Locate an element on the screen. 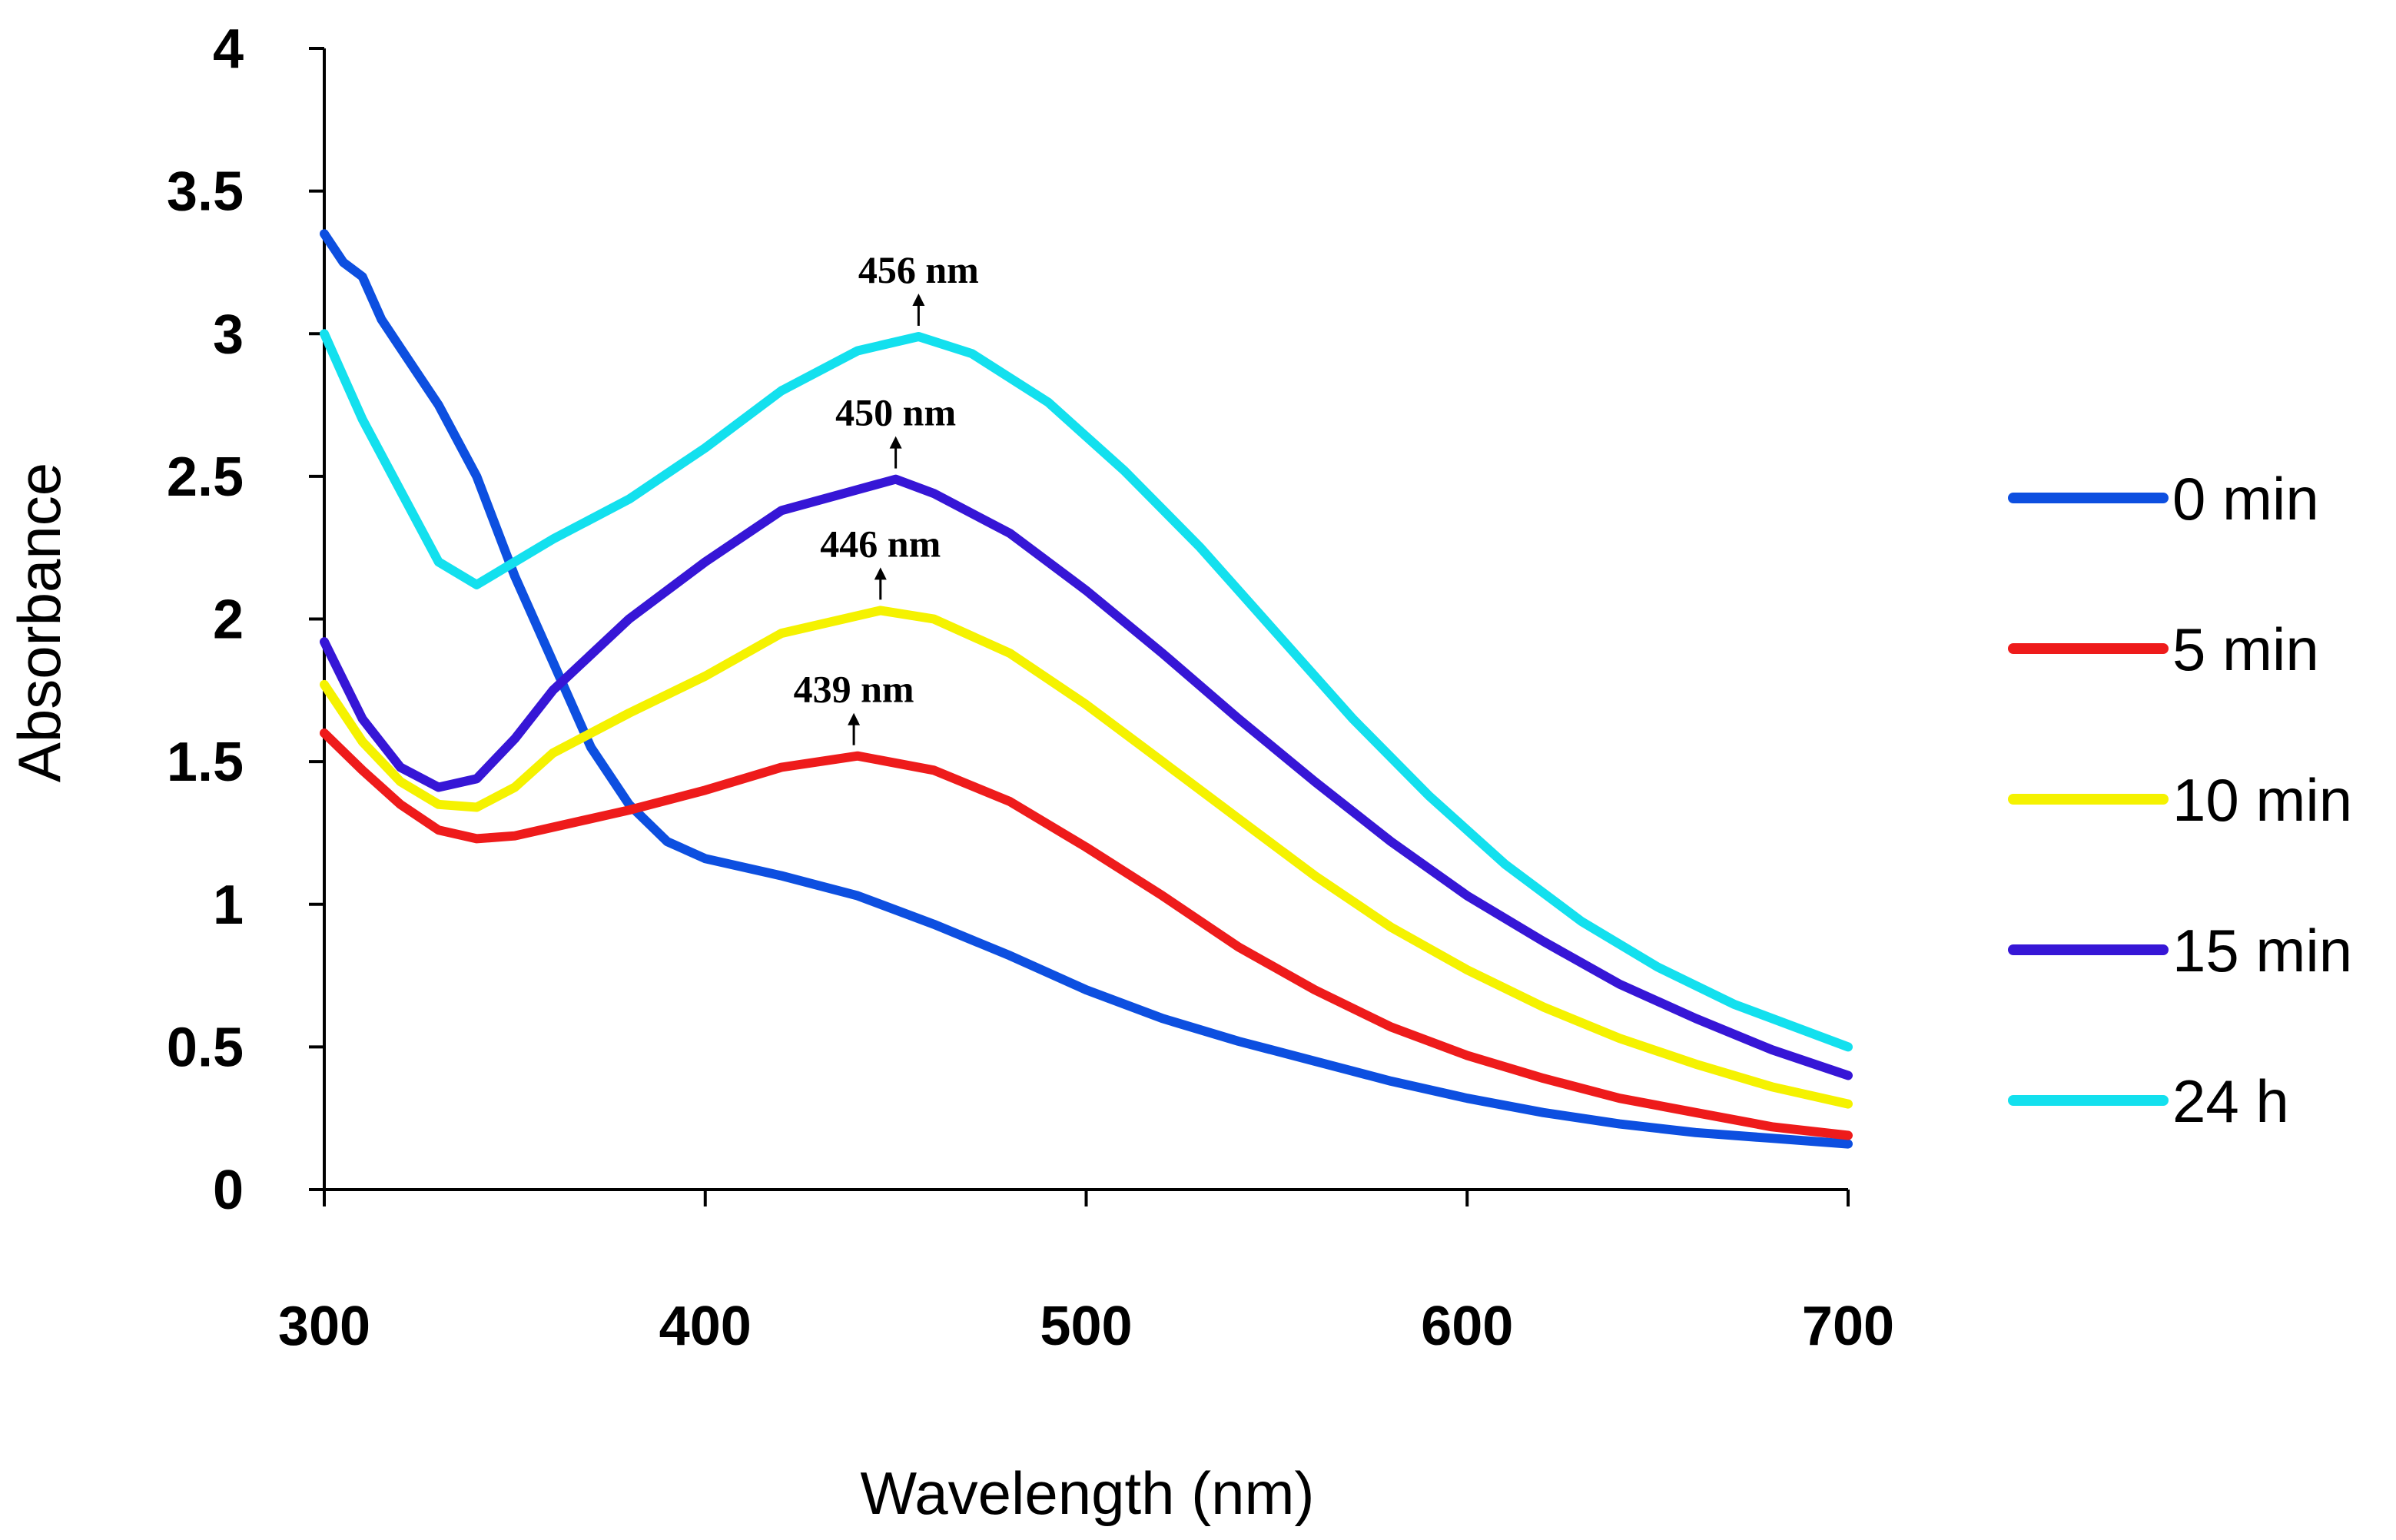 This screenshot has height=1540, width=2396. peak-annotations: 456 nm 450 nm 446 nm 439 nm is located at coordinates (886, 496).